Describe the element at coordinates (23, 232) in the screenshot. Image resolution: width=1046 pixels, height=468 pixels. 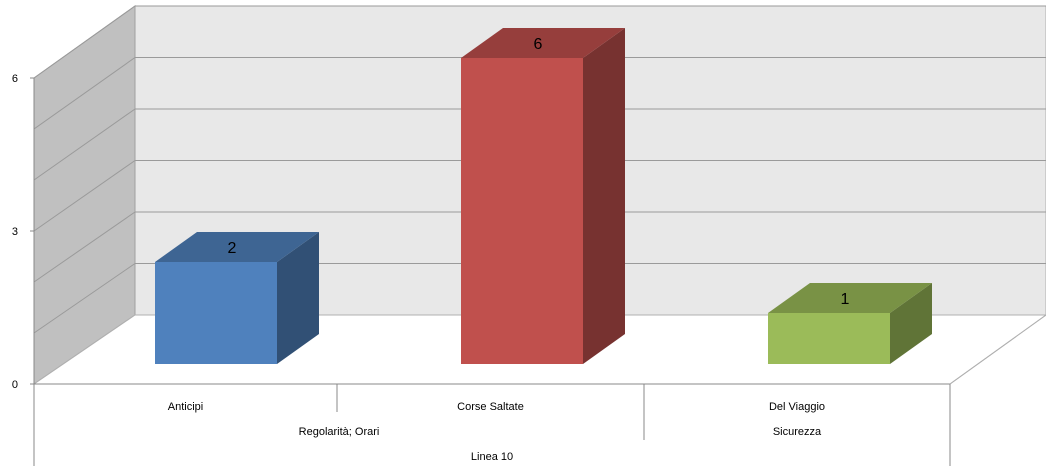
I see `y-axis-ticks: 0 3 6` at that location.